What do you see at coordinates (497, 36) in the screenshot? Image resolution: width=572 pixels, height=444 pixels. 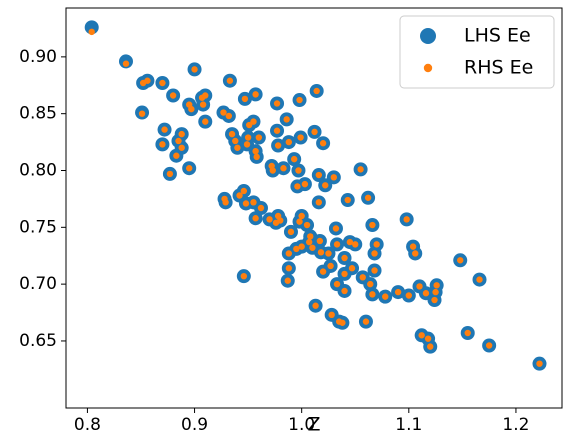 I see `legend-label: LHS Ee` at bounding box center [497, 36].